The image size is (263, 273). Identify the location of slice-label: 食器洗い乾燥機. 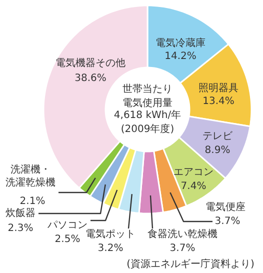
(183, 234).